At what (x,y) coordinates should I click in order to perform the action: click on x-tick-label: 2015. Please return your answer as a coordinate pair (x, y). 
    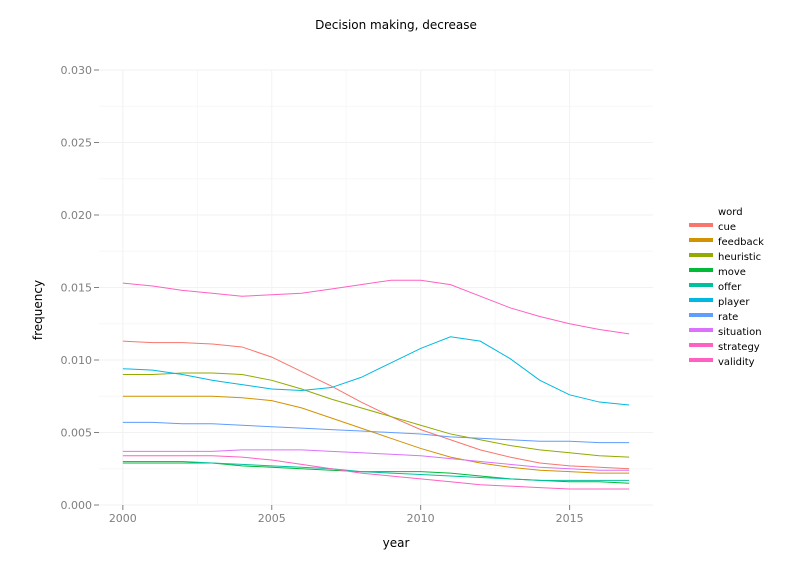
    Looking at the image, I should click on (570, 518).